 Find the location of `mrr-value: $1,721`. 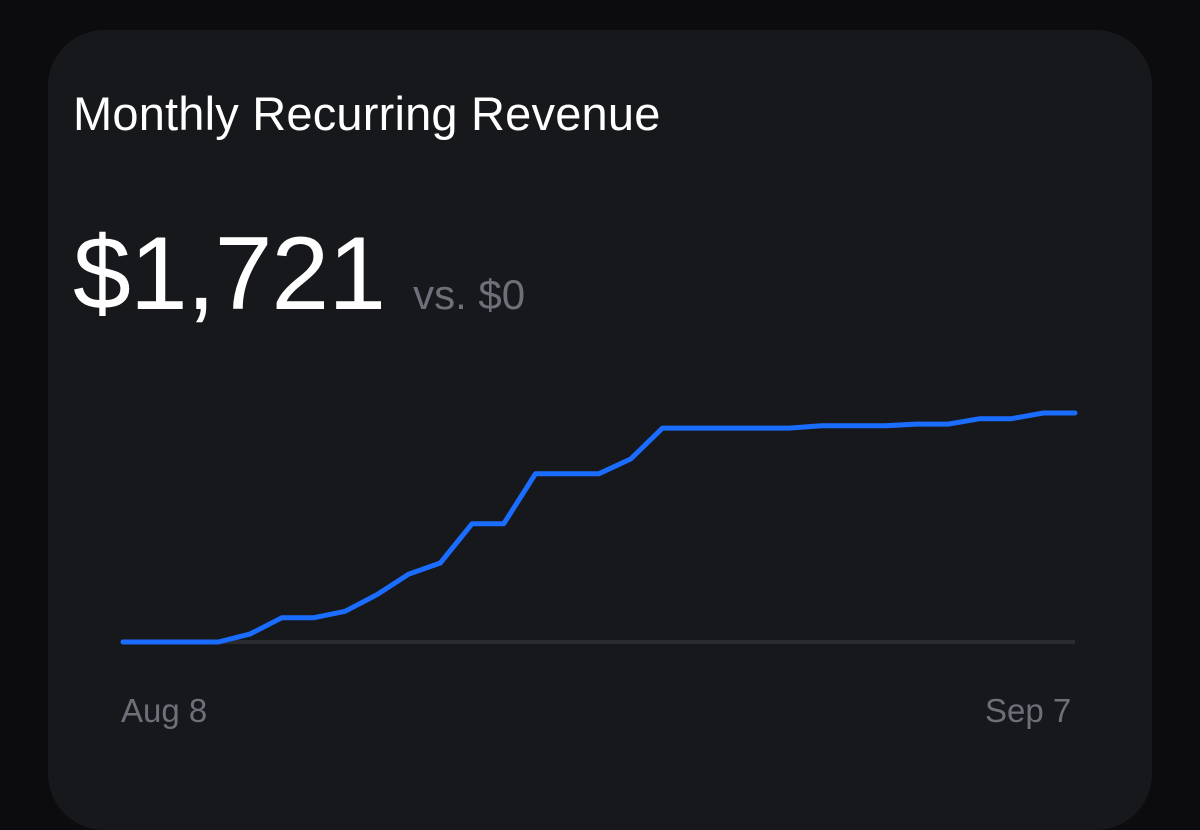

mrr-value: $1,721 is located at coordinates (229, 274).